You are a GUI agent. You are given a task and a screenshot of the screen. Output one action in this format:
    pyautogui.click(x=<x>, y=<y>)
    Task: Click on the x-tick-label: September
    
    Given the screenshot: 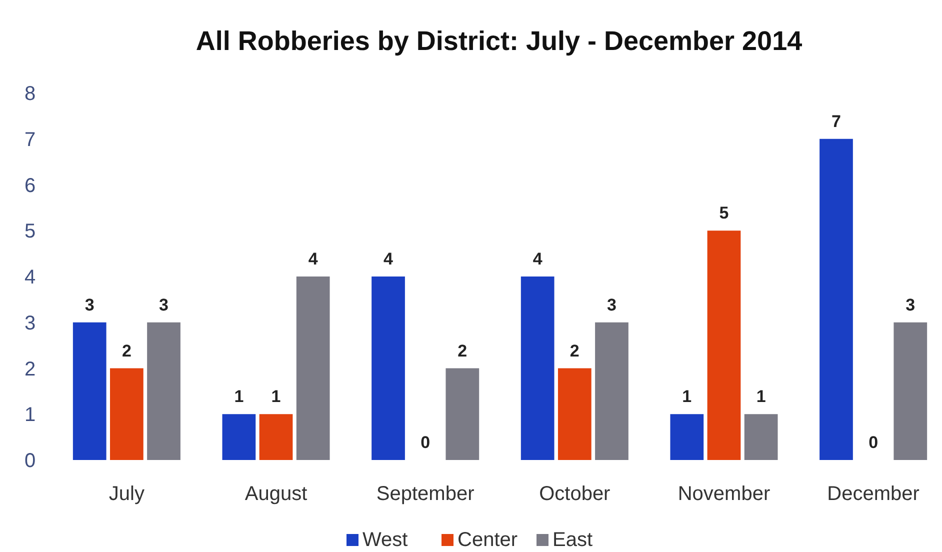 What is the action you would take?
    pyautogui.click(x=425, y=494)
    